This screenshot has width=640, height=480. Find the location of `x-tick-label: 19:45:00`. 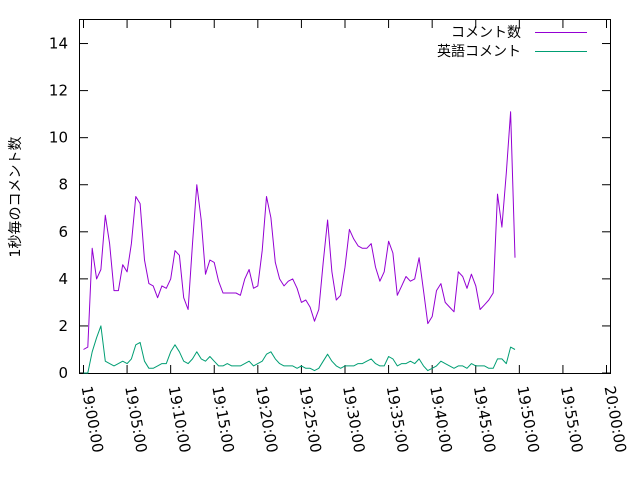

x-tick-label: 19:45:00 is located at coordinates (484, 419).